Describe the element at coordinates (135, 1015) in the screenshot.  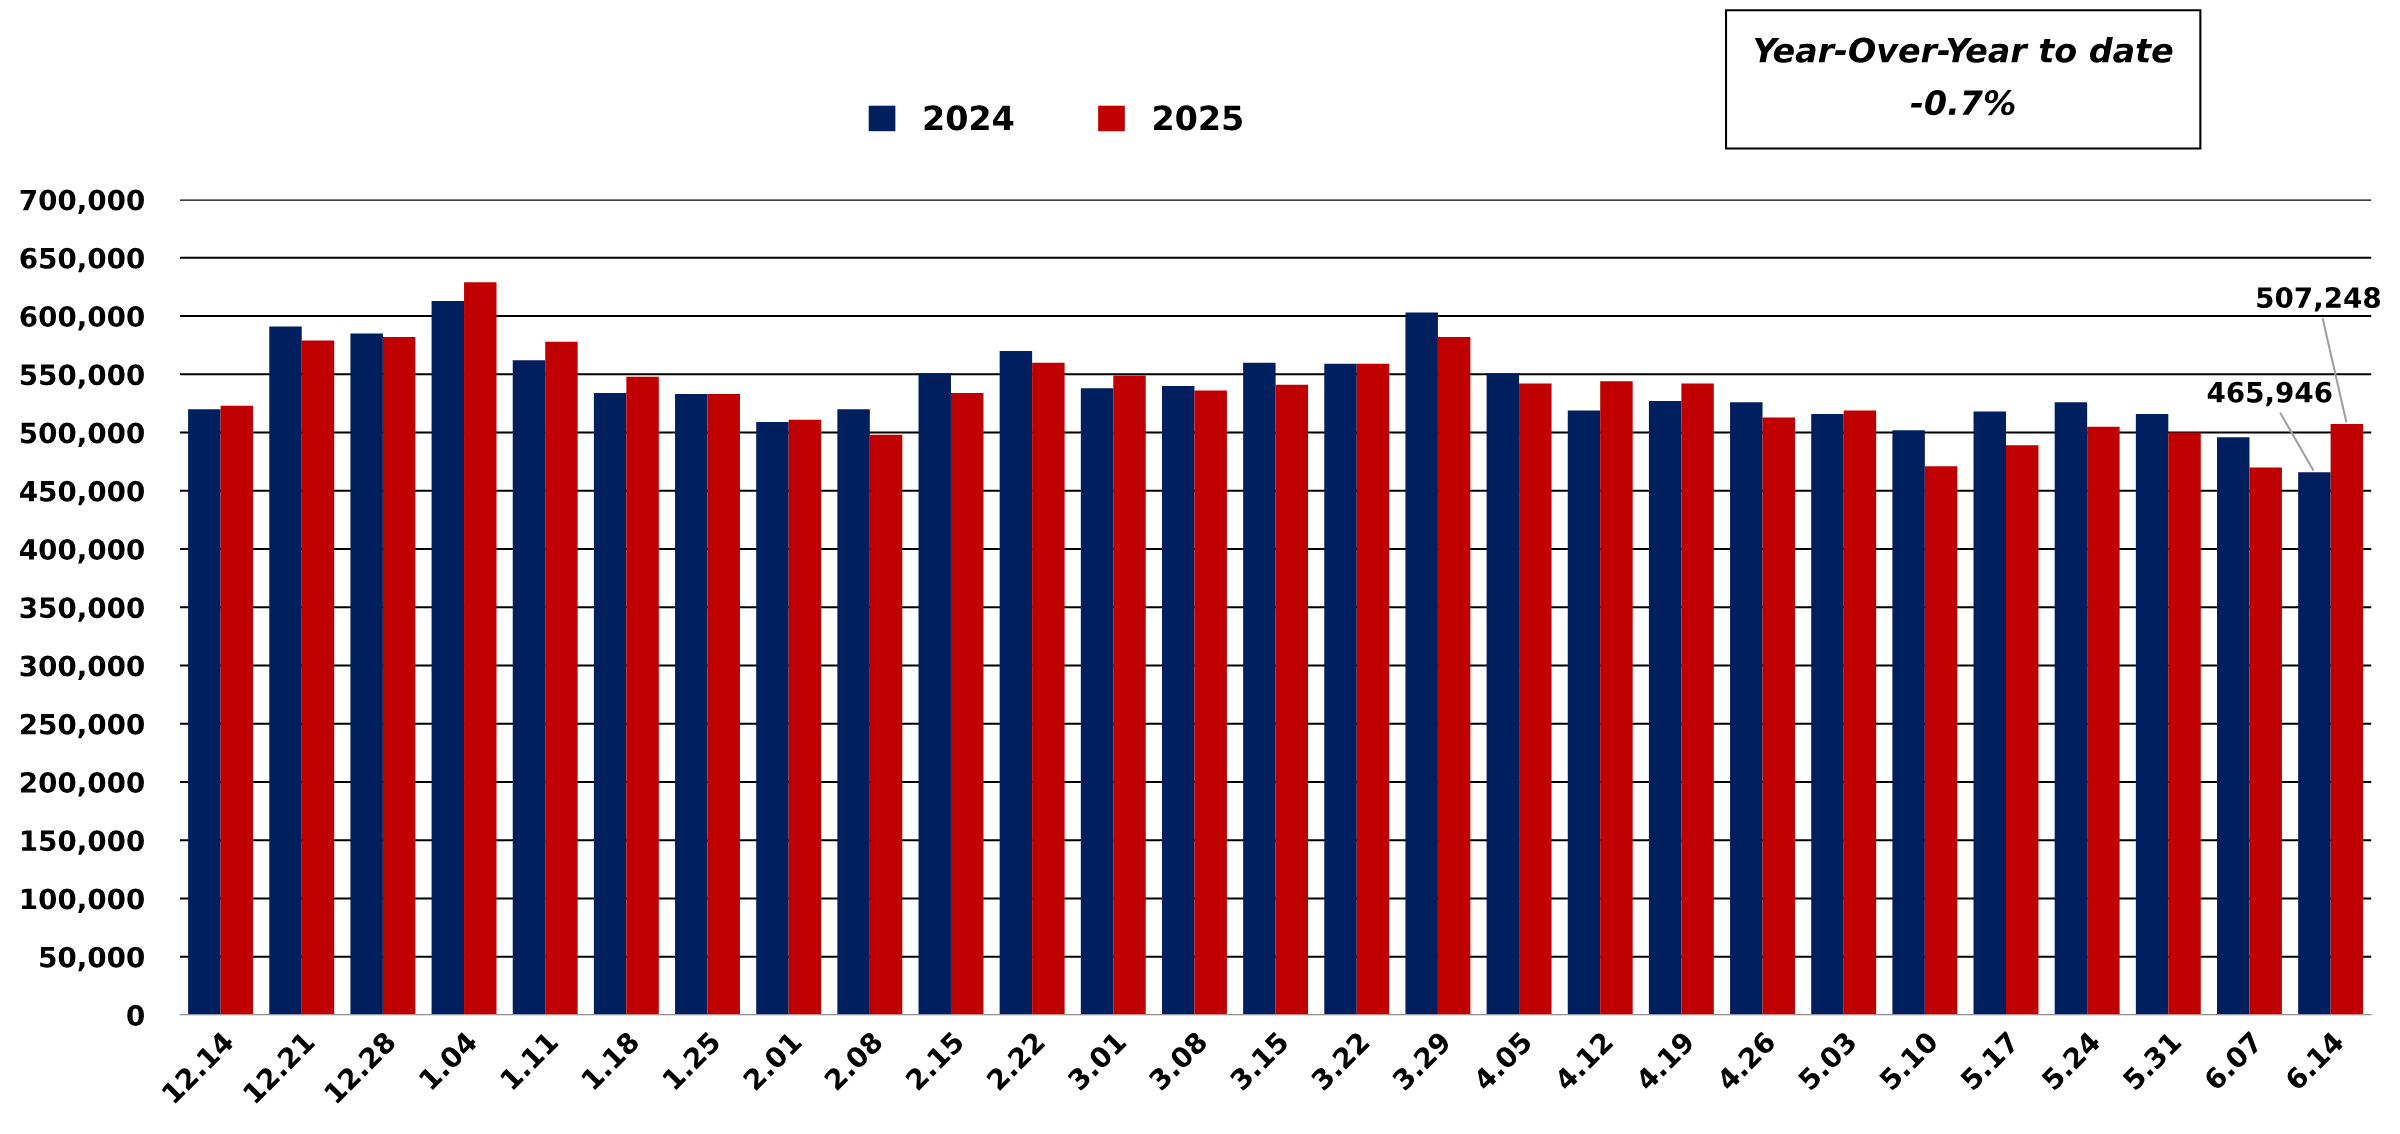
I see `y-tick-label: 0` at that location.